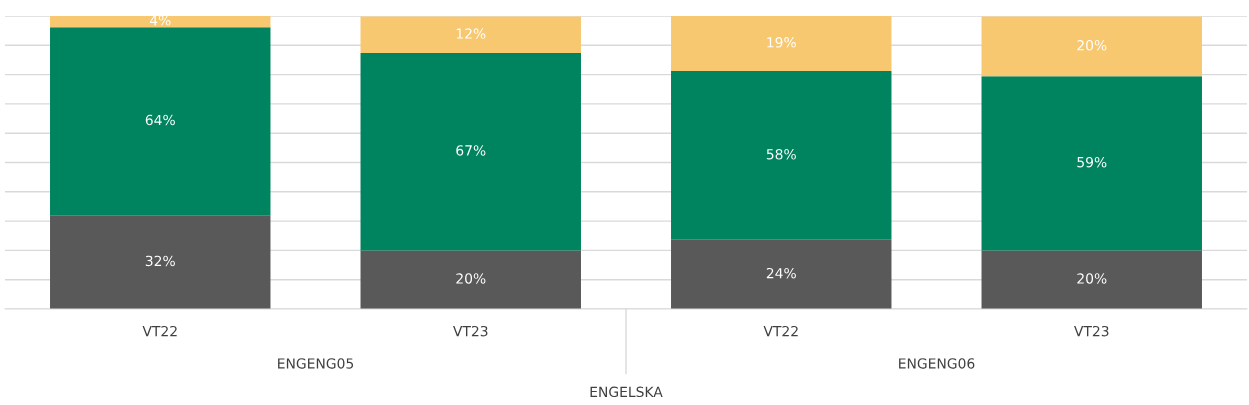 The image size is (1249, 405). I want to click on data-label: 32%, so click(160, 261).